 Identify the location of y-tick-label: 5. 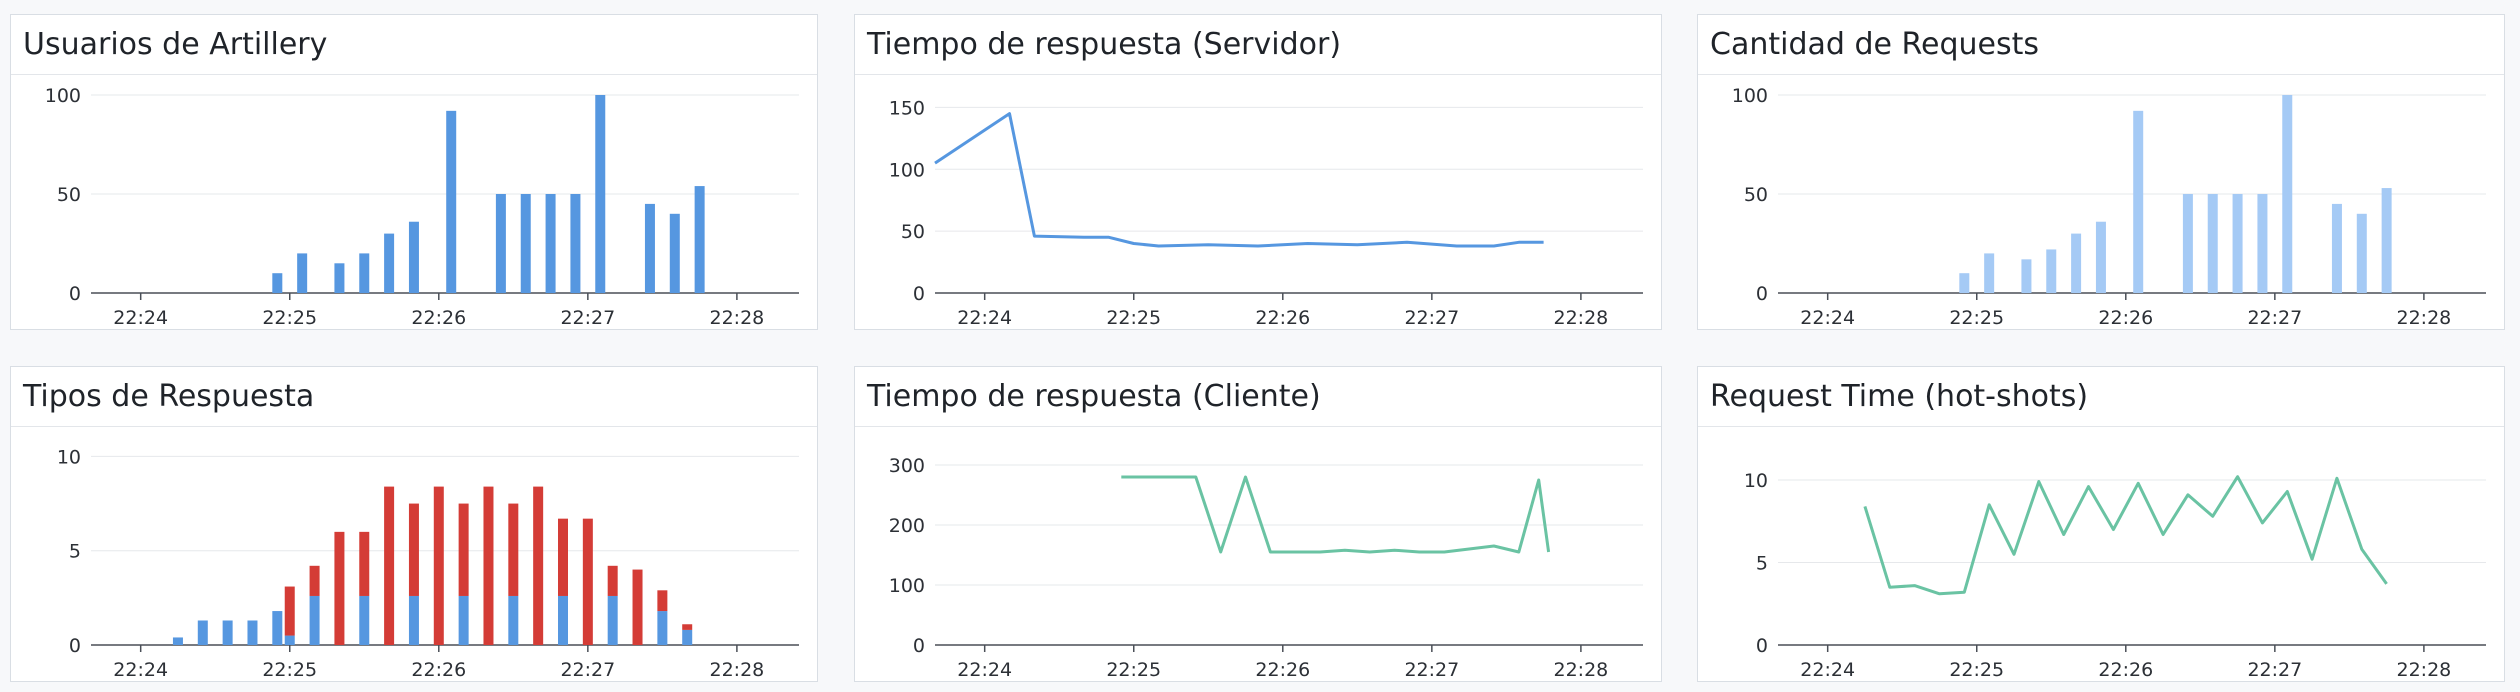
(75, 552).